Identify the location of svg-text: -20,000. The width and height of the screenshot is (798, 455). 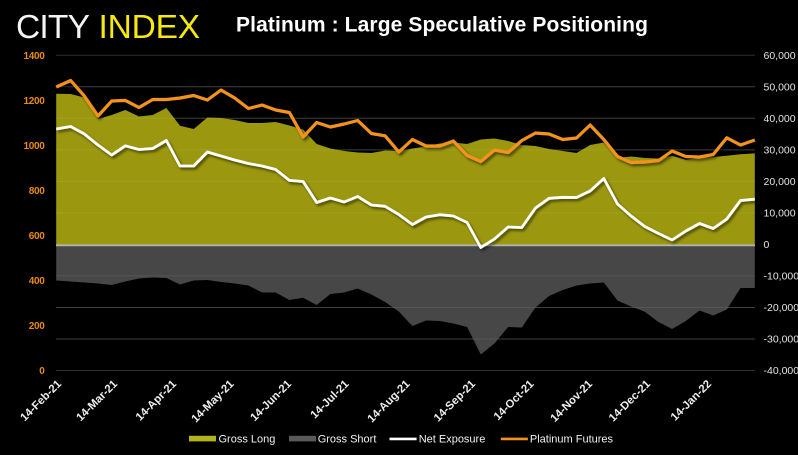
(781, 308).